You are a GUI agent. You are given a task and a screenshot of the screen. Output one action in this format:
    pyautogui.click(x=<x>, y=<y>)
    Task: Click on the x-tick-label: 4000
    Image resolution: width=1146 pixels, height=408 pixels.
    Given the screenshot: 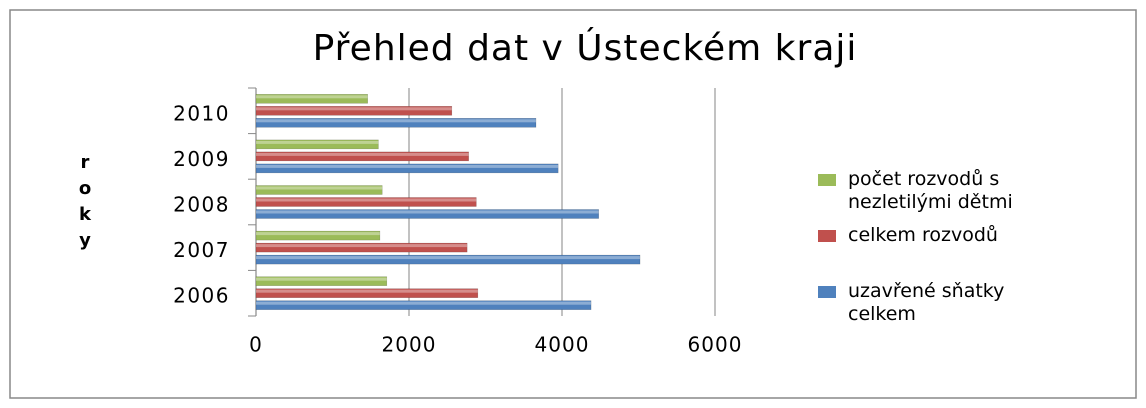 What is the action you would take?
    pyautogui.click(x=562, y=345)
    